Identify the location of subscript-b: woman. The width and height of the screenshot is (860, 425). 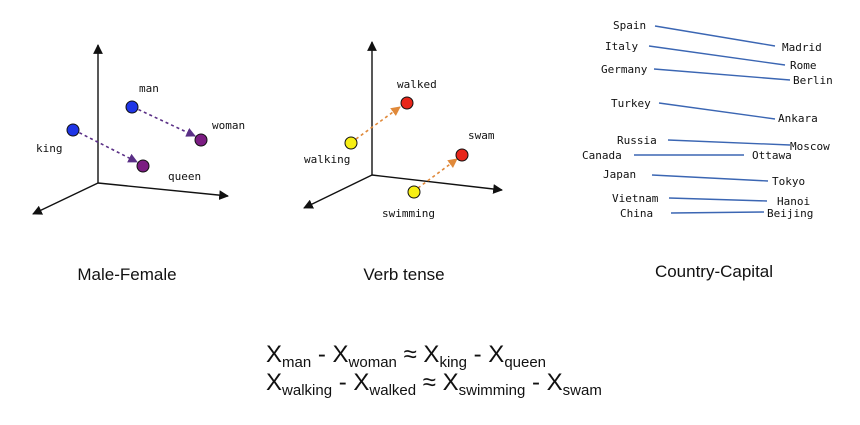
(372, 362).